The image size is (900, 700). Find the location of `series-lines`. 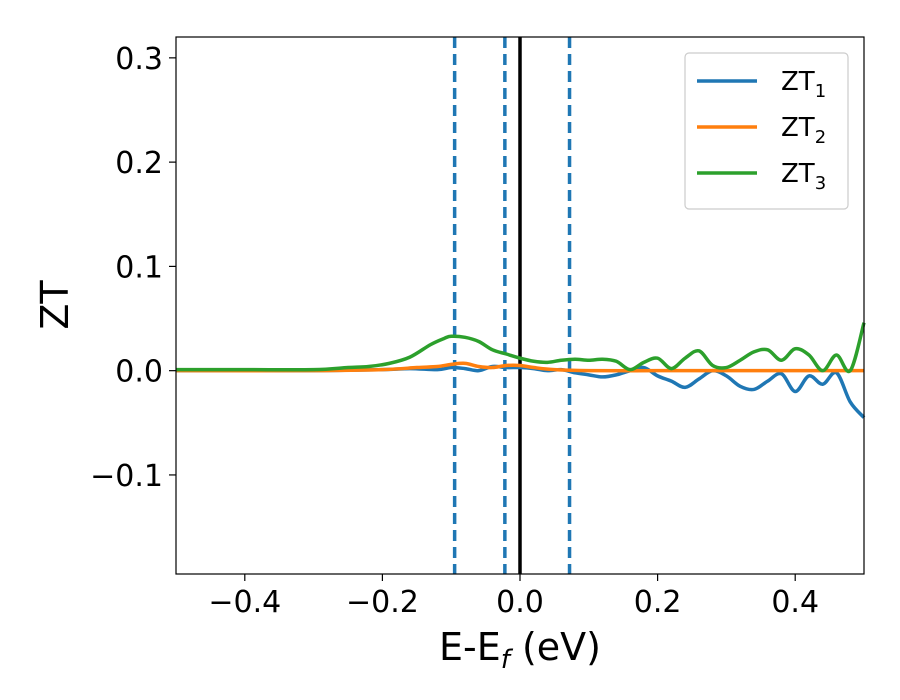

series-lines is located at coordinates (520, 370).